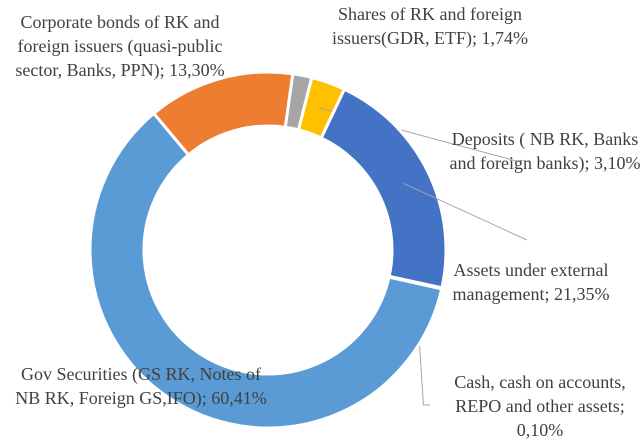 The image size is (641, 445). What do you see at coordinates (223, 113) in the screenshot?
I see `slice` at bounding box center [223, 113].